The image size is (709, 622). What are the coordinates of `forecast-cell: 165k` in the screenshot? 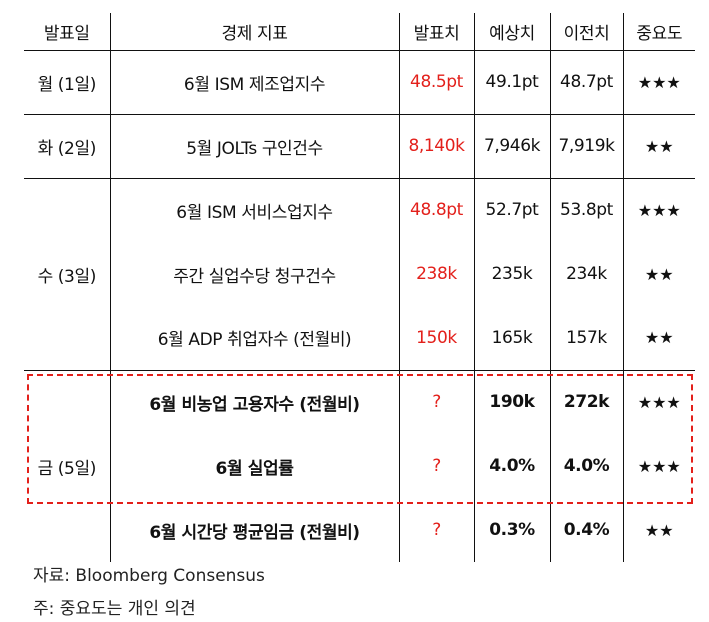 It's located at (511, 338).